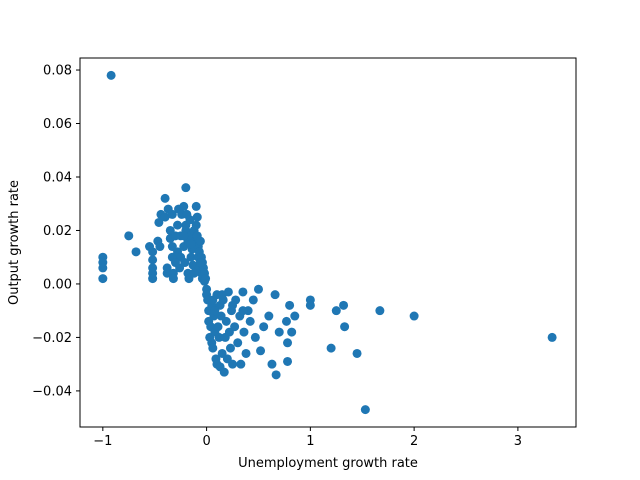 The height and width of the screenshot is (480, 640). Describe the element at coordinates (414, 441) in the screenshot. I see `x-tick-label: 2` at that location.